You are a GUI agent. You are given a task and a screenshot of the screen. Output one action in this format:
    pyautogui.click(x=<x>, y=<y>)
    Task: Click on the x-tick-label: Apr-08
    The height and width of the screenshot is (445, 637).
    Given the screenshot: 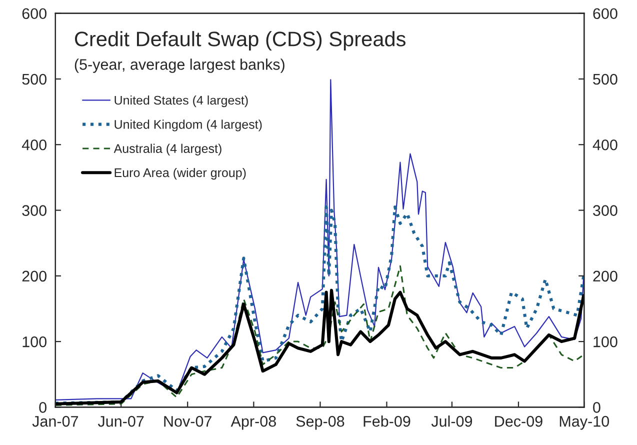 What is the action you would take?
    pyautogui.click(x=253, y=423)
    